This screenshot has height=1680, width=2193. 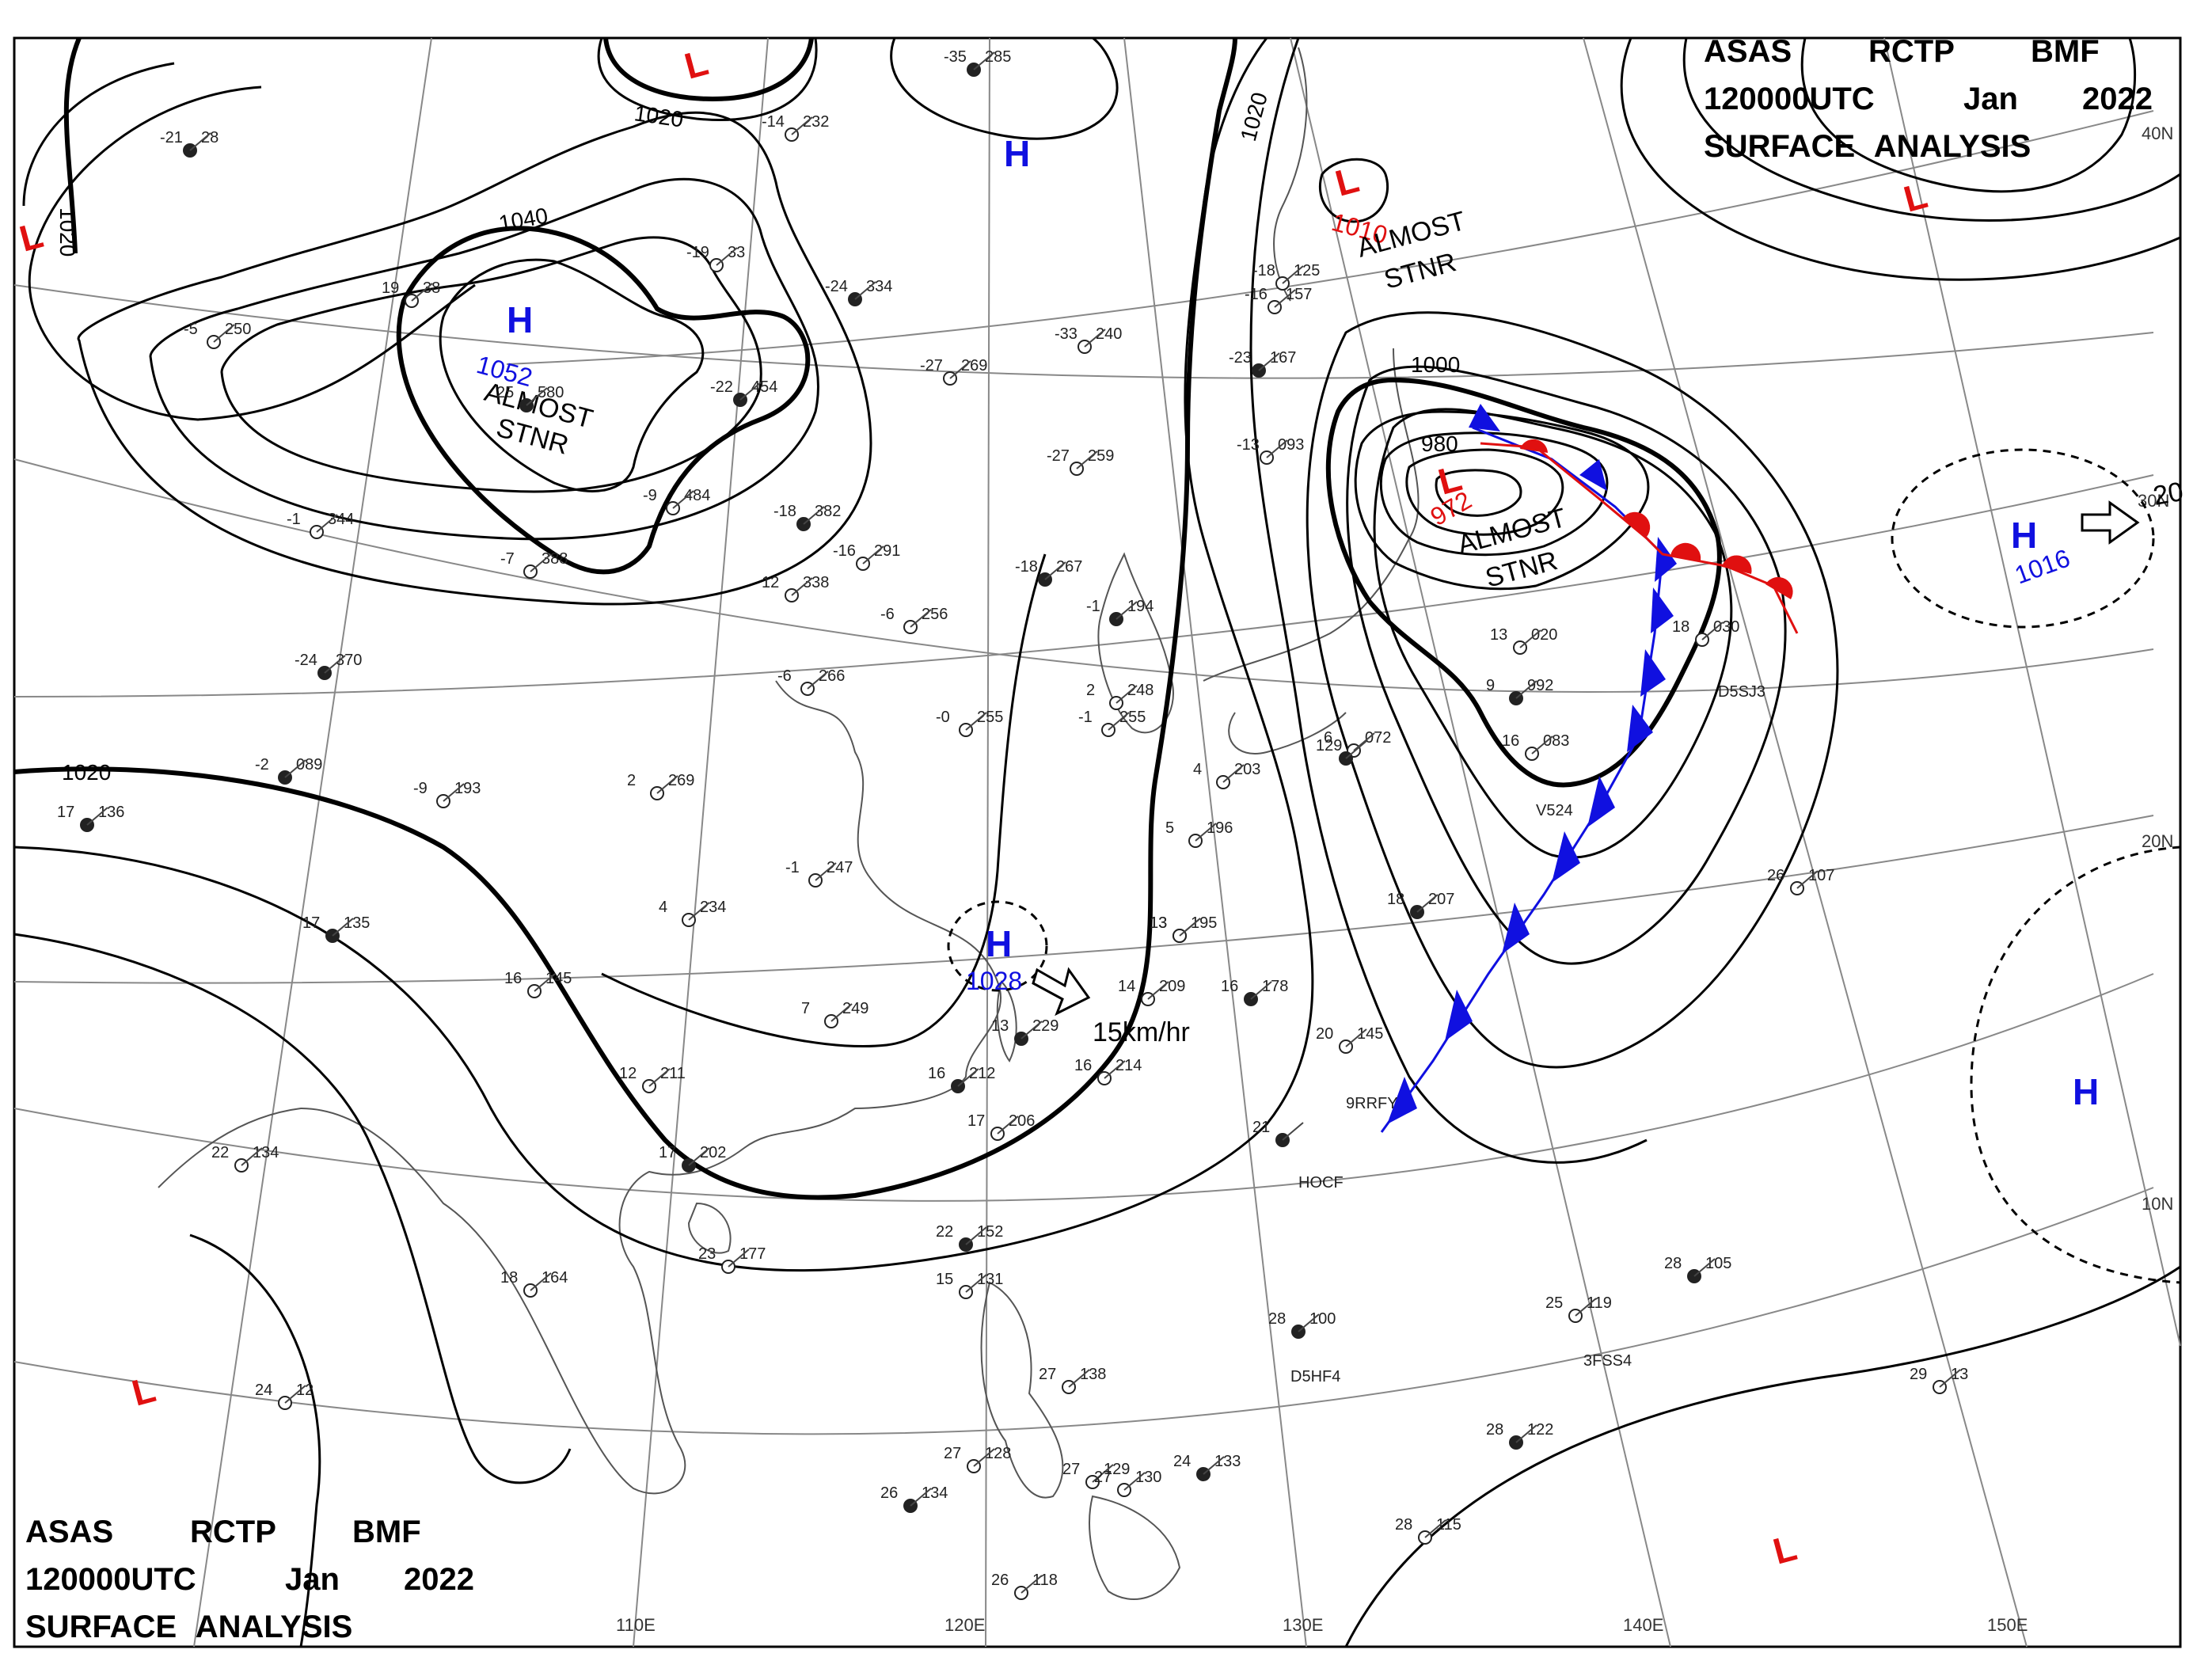 I want to click on station-pressure: 020, so click(x=1544, y=635).